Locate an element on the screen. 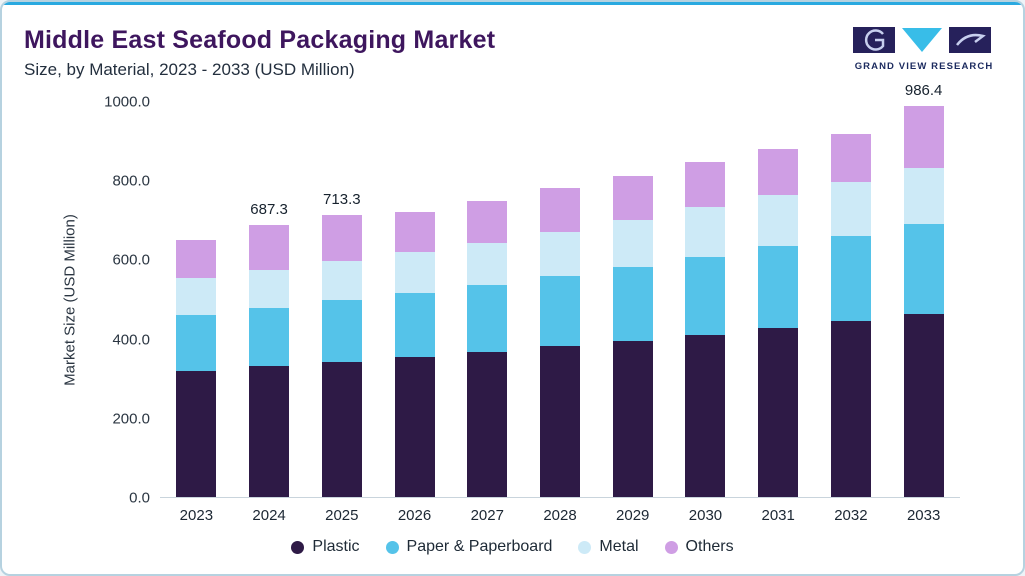  legend-item-metal: Metal is located at coordinates (608, 547).